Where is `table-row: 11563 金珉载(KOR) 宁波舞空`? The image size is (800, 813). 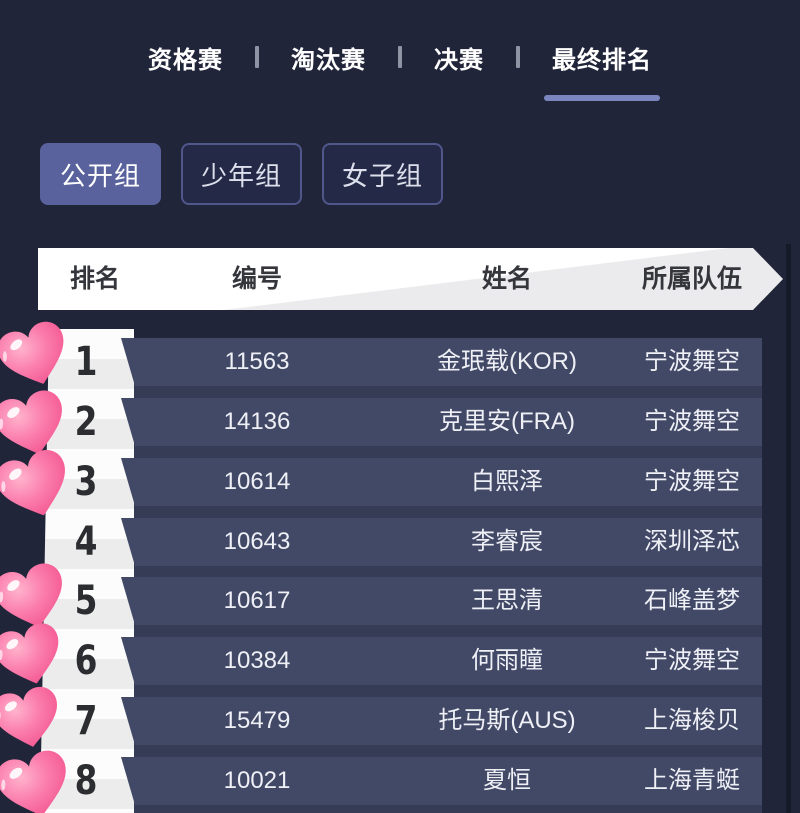
table-row: 11563 金珉载(KOR) 宁波舞空 is located at coordinates (441, 362).